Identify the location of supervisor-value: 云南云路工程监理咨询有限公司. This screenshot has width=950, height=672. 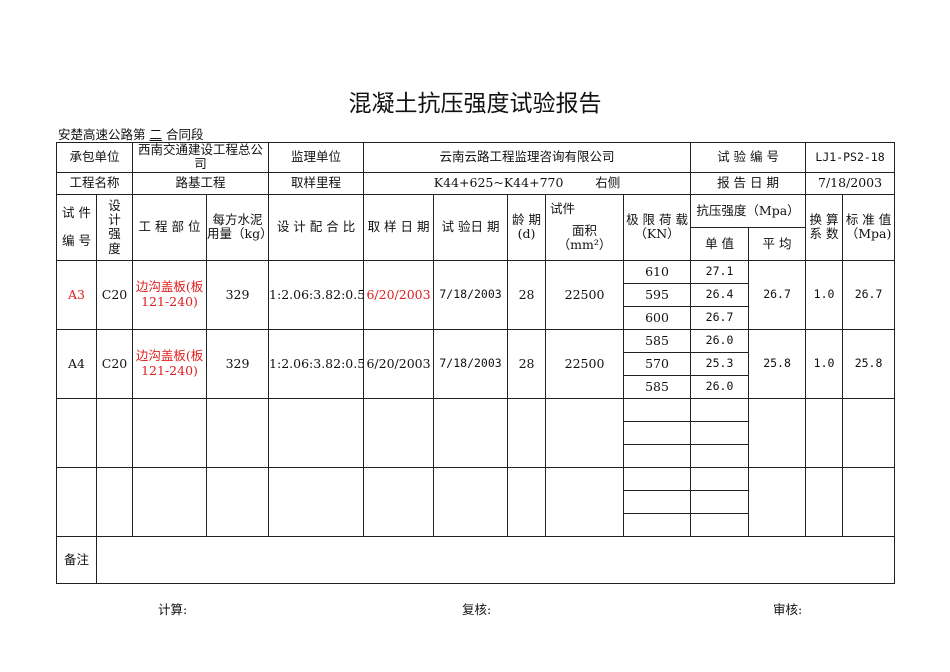
(527, 157).